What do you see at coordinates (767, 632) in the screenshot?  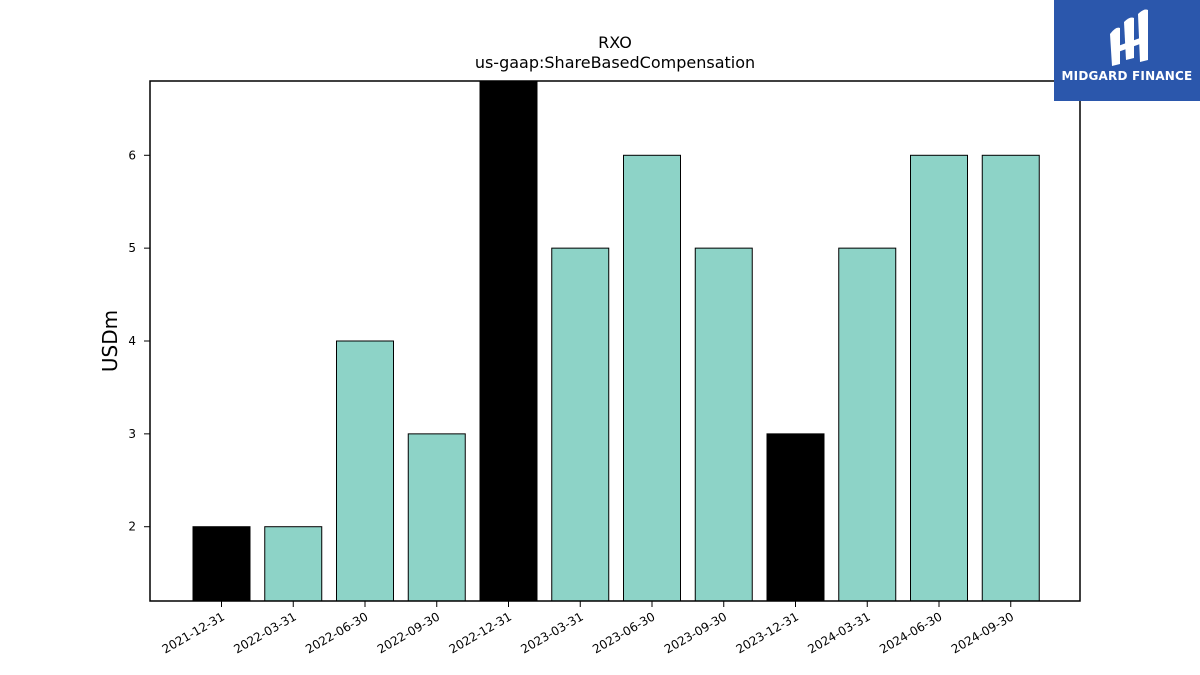 I see `x-tick-label: 2023-12-31` at bounding box center [767, 632].